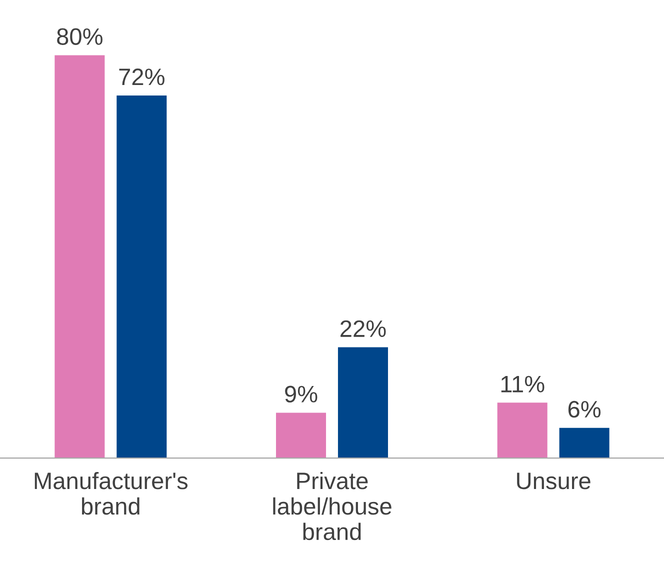 This screenshot has width=664, height=585. What do you see at coordinates (301, 394) in the screenshot?
I see `data-label: 9%` at bounding box center [301, 394].